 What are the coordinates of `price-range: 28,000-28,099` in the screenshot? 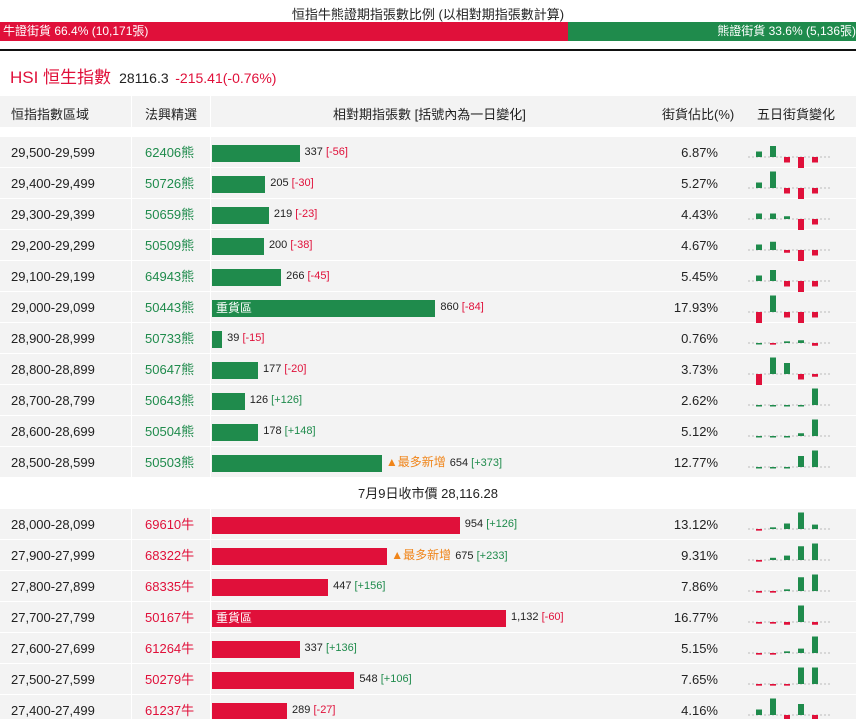 It's located at (53, 524).